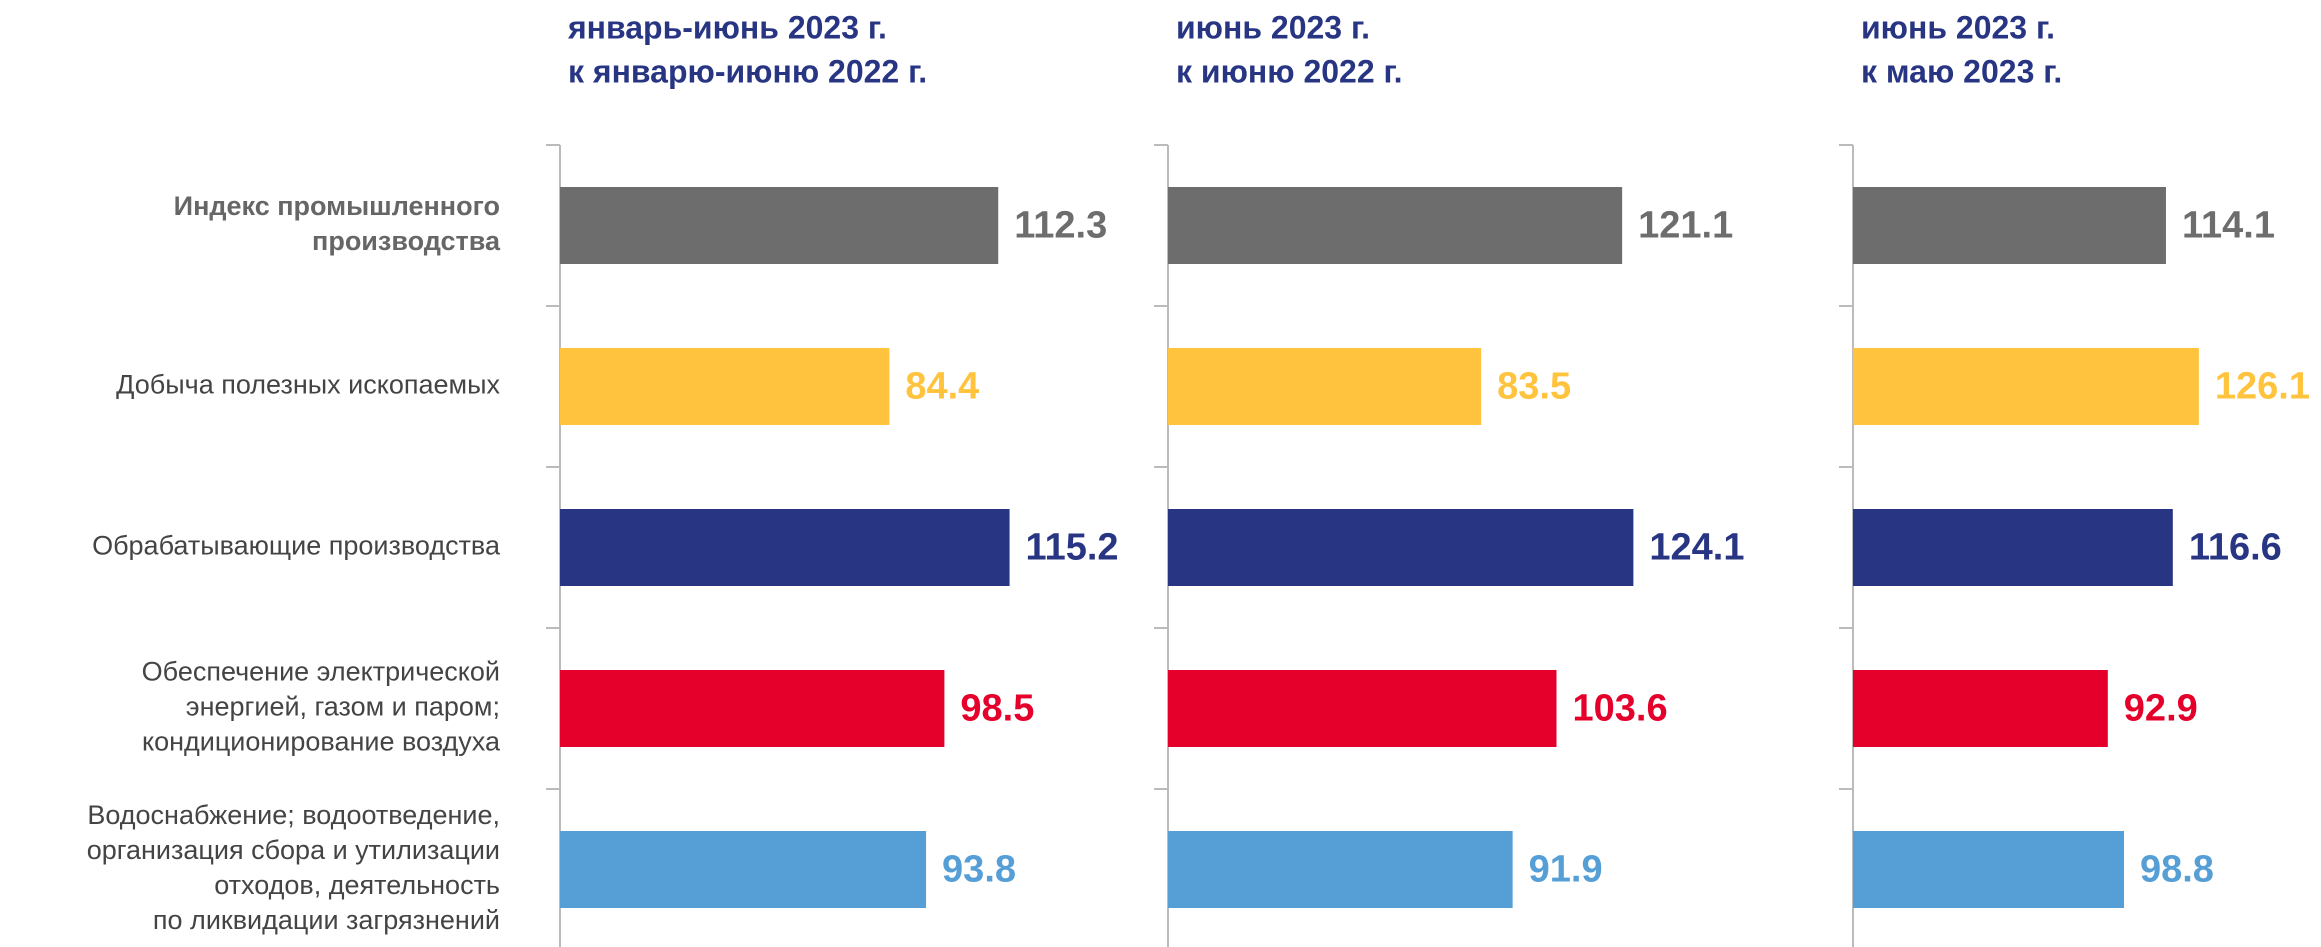 Image resolution: width=2321 pixels, height=947 pixels. I want to click on category-label: Водоснабжение; водоотведение,, so click(293, 815).